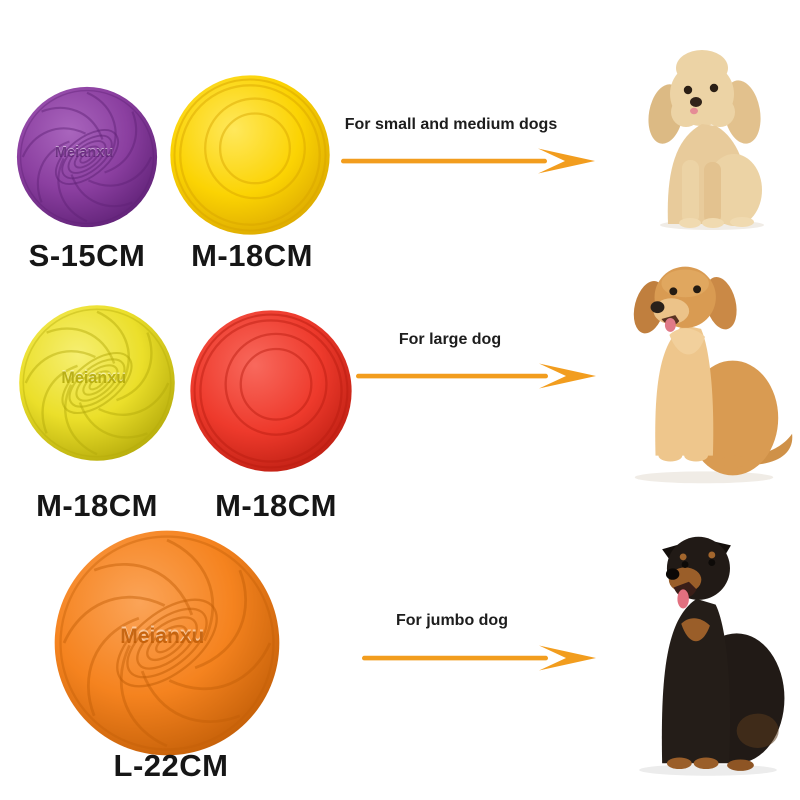 The width and height of the screenshot is (800, 800). Describe the element at coordinates (171, 765) in the screenshot. I see `size-label: L-22CM` at that location.